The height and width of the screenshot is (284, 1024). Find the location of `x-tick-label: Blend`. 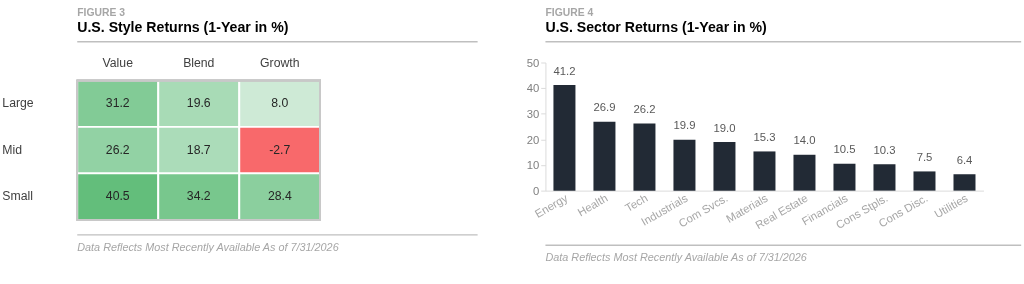

x-tick-label: Blend is located at coordinates (199, 62).